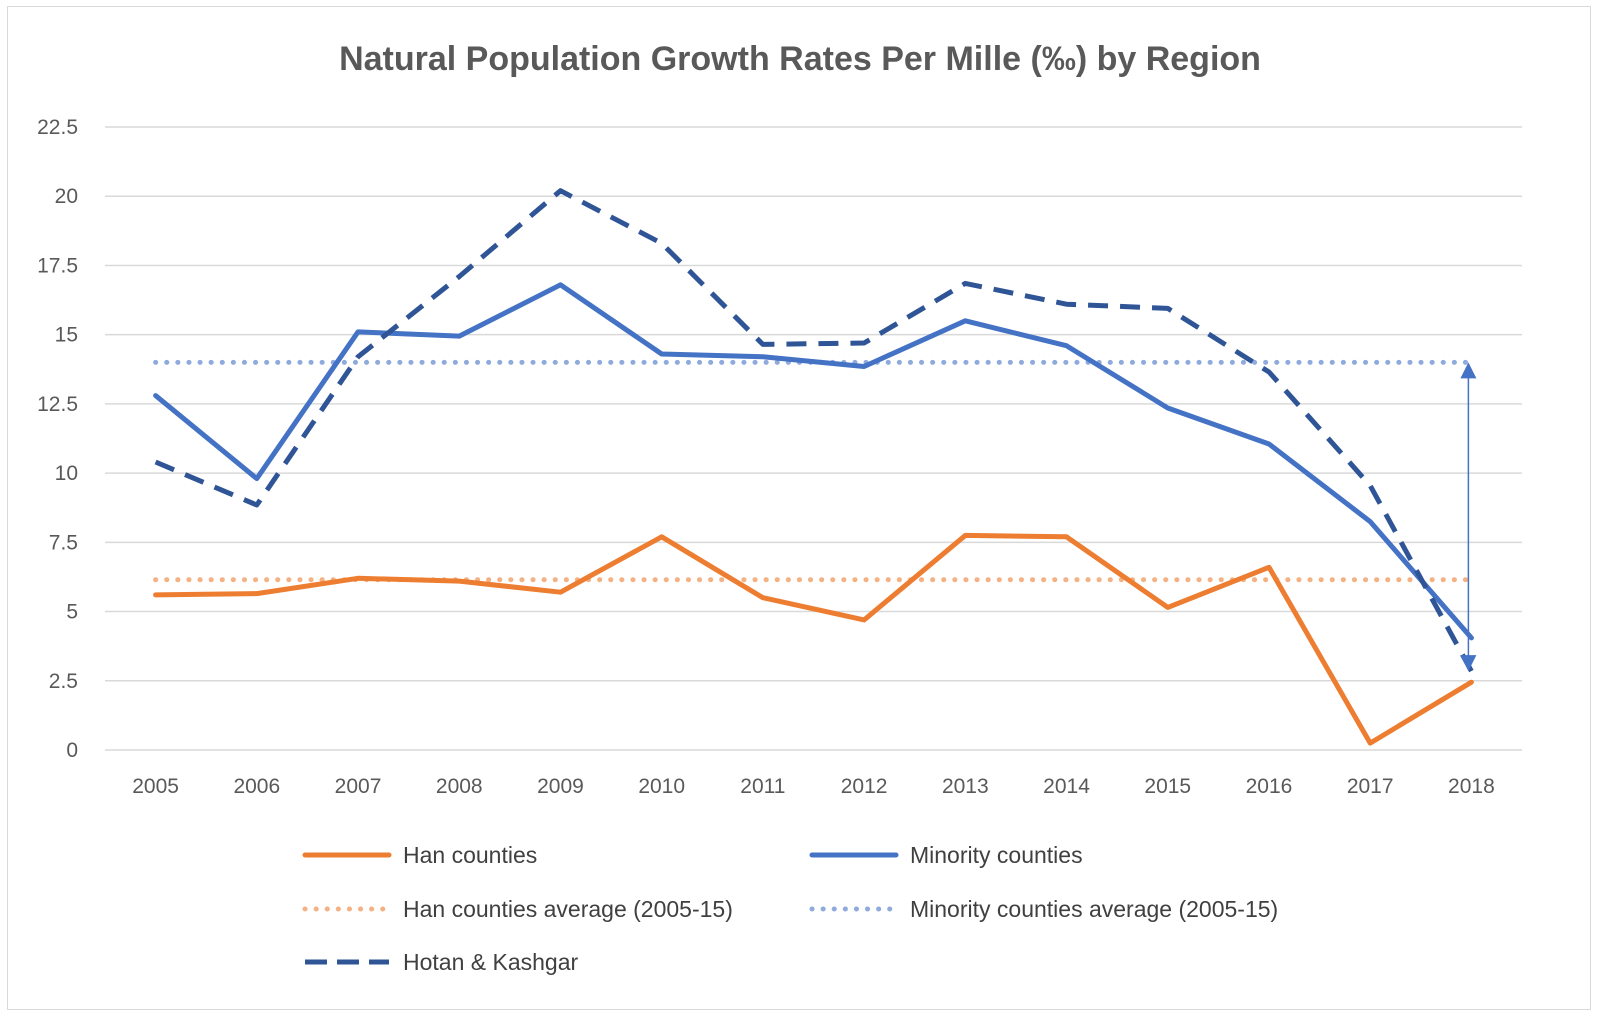 Image resolution: width=1600 pixels, height=1019 pixels. I want to click on legend-label: Hotan & Kashgar, so click(491, 962).